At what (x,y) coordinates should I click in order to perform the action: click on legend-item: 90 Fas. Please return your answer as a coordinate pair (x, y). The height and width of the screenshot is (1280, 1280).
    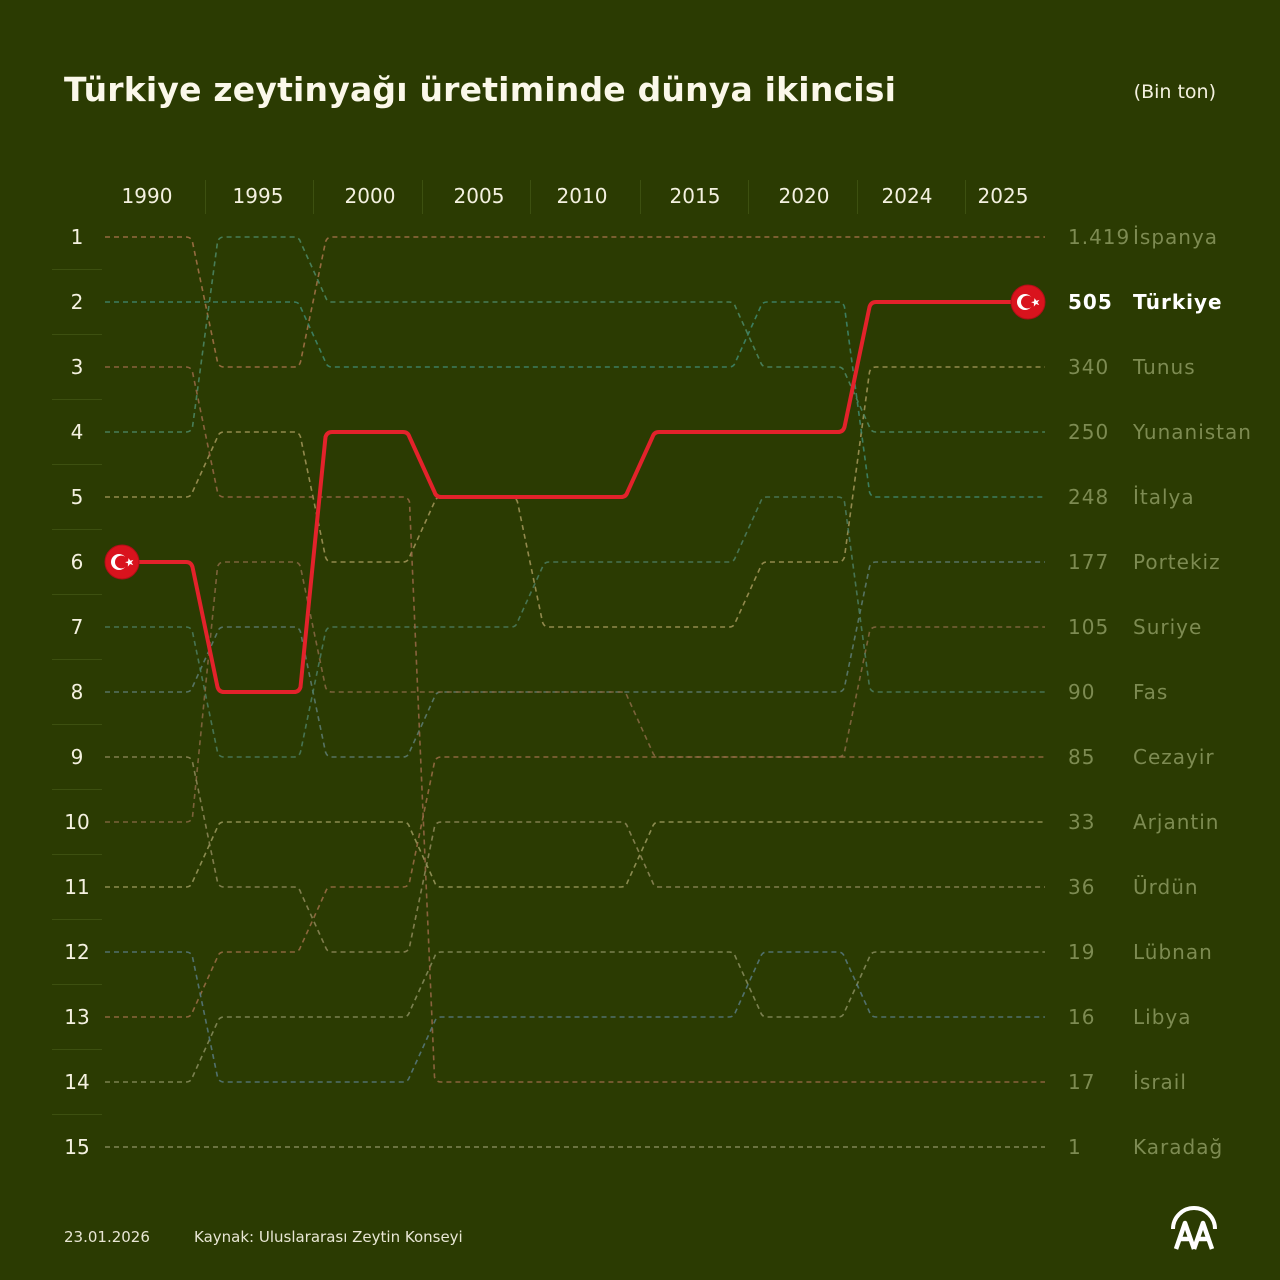
    Looking at the image, I should click on (1118, 692).